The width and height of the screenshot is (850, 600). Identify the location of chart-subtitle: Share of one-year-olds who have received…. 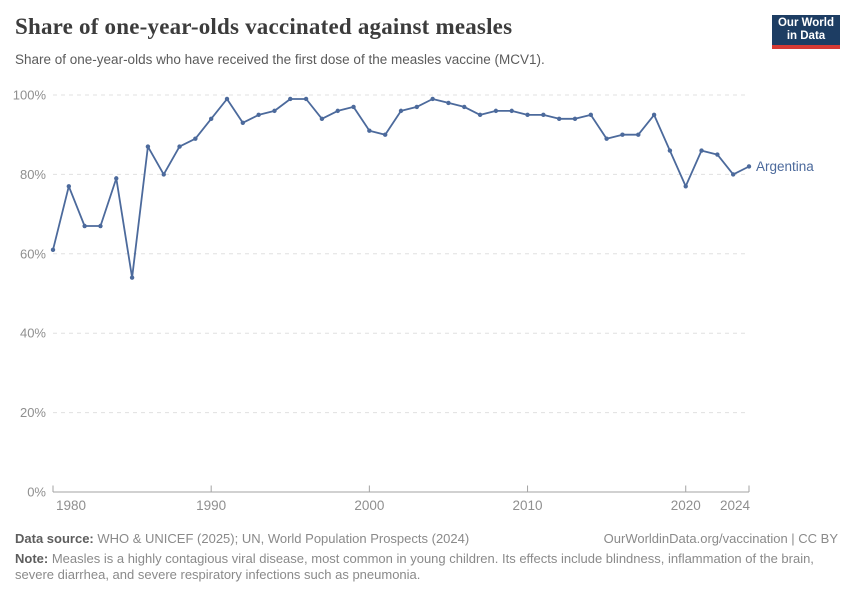
(280, 59).